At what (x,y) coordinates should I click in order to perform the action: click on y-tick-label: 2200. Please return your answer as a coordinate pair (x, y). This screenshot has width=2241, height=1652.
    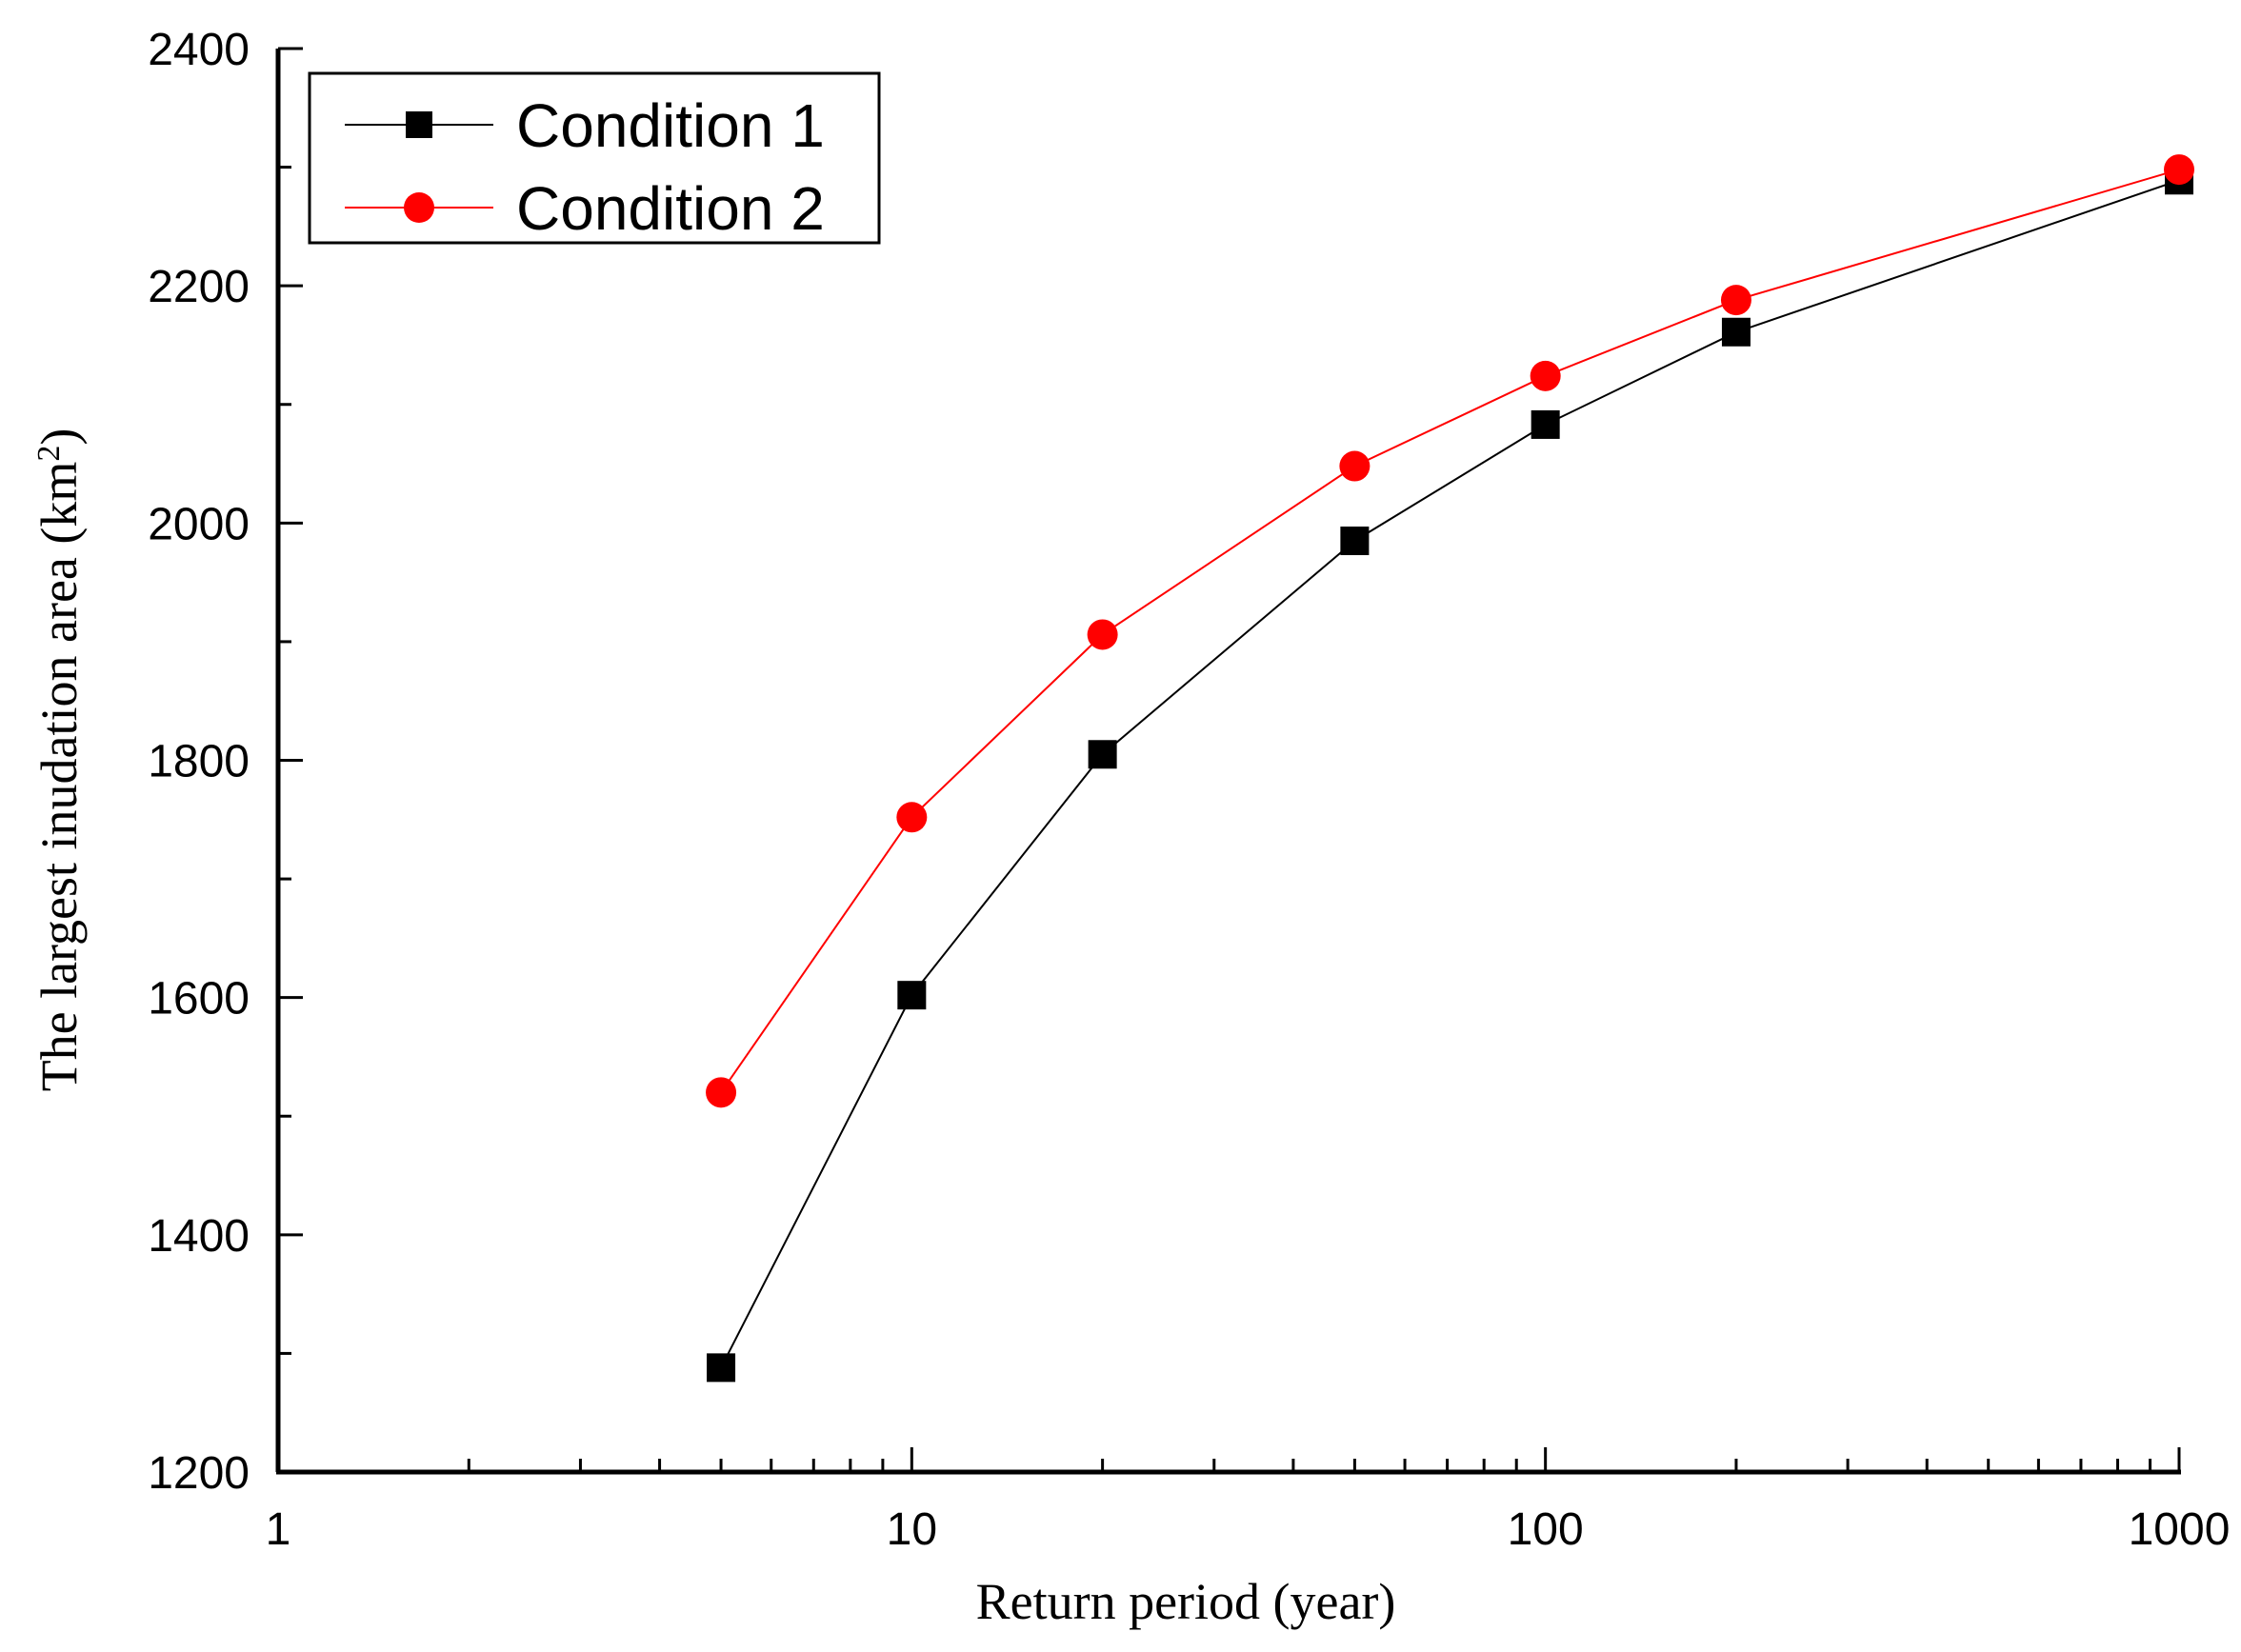
    Looking at the image, I should click on (199, 287).